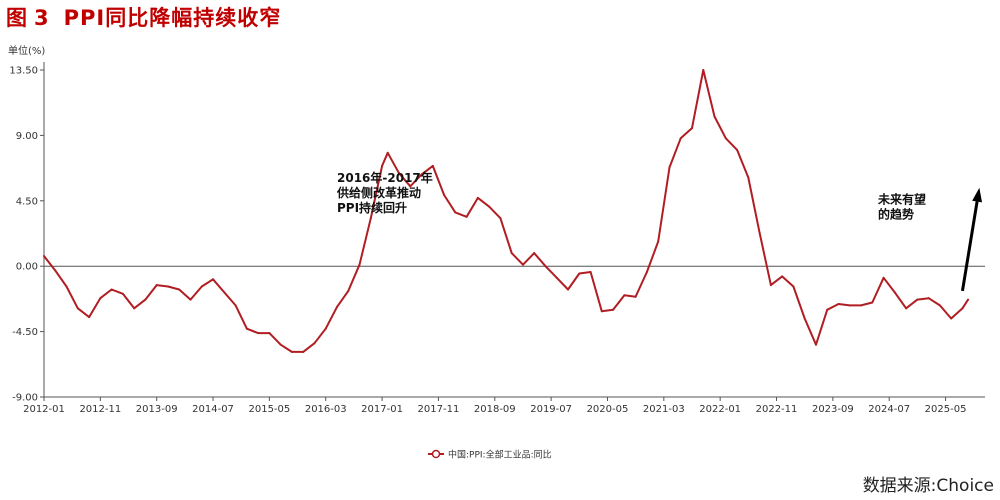  What do you see at coordinates (213, 409) in the screenshot?
I see `x-tick-label: 2014-07` at bounding box center [213, 409].